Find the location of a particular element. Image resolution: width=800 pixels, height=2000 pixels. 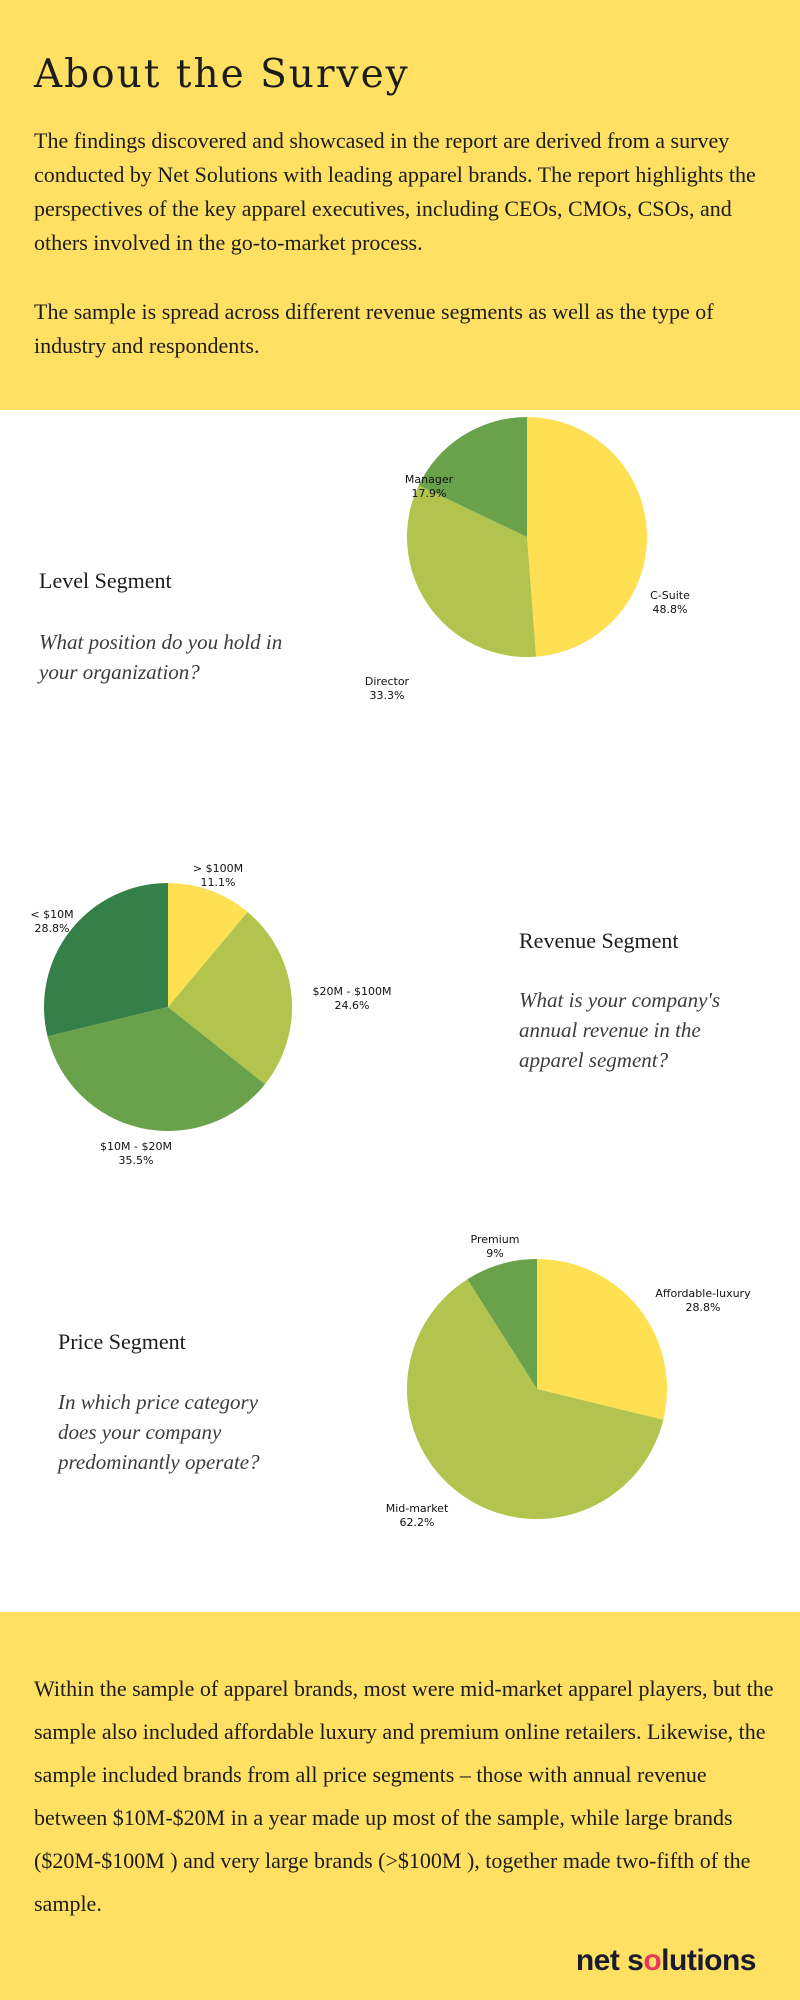

level-slice-value: 48.8% is located at coordinates (670, 609).